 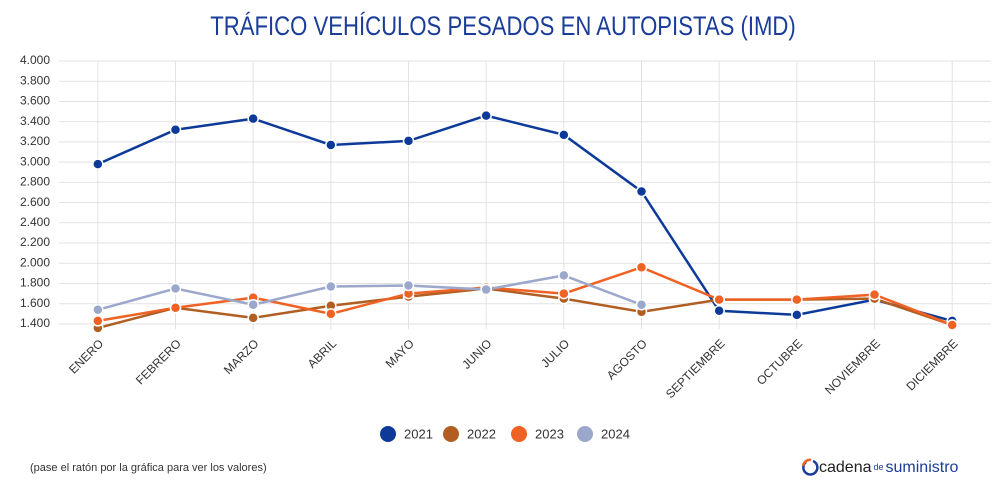 What do you see at coordinates (779, 361) in the screenshot?
I see `x-tick-label: OCTUBRE` at bounding box center [779, 361].